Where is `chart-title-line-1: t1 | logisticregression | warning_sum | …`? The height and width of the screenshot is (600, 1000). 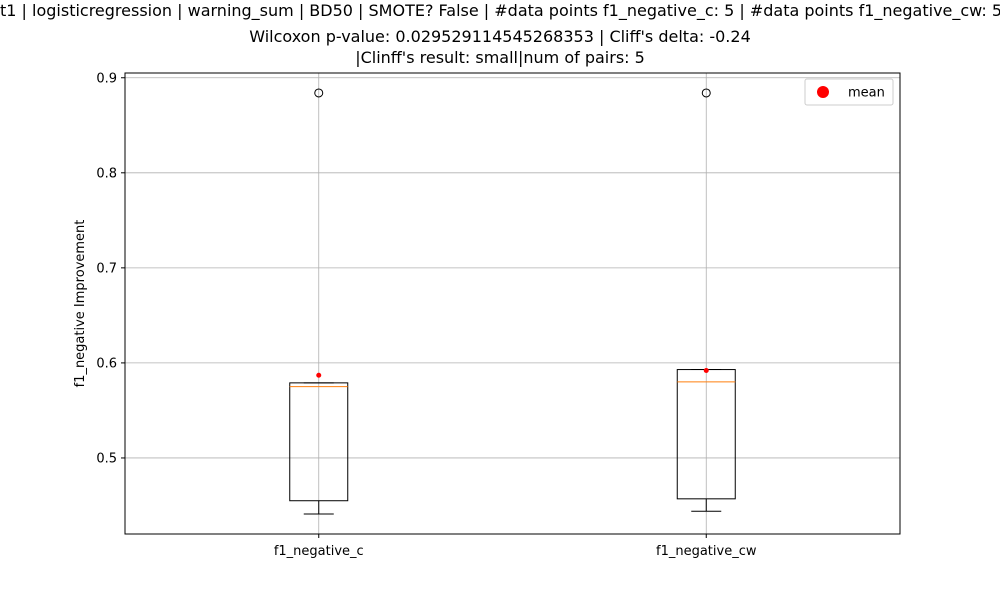 chart-title-line-1: t1 | logisticregression | warning_sum | … is located at coordinates (500, 10).